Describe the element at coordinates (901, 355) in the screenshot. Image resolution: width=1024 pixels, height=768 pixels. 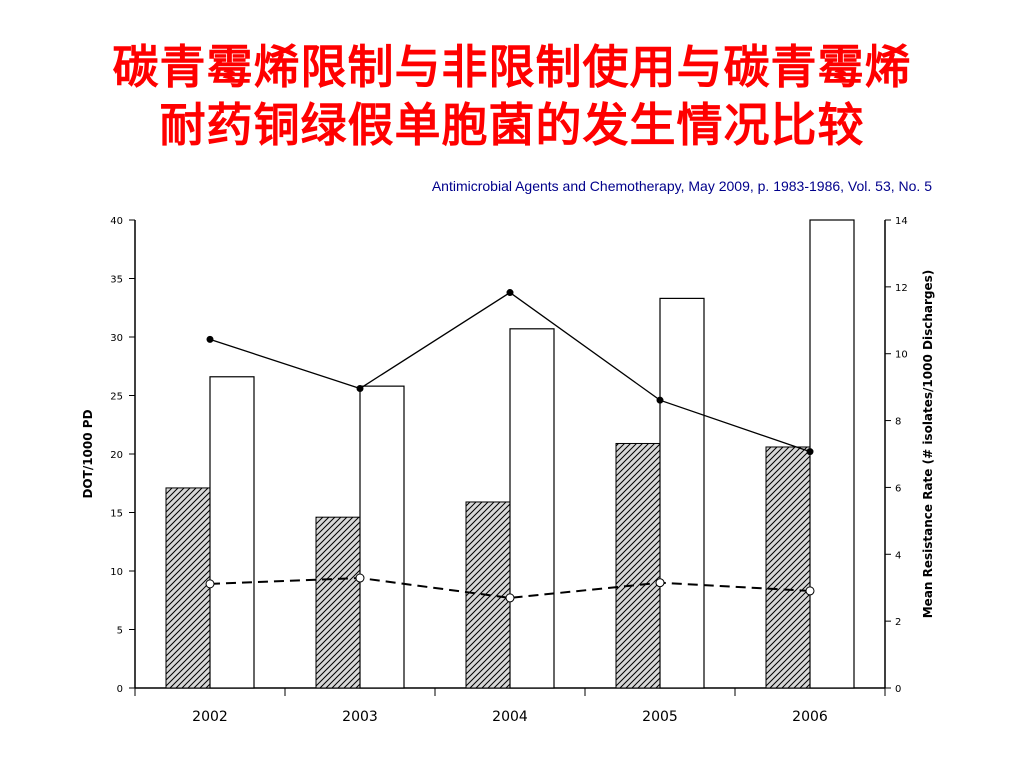
I see `y2-tick-label: 10` at that location.